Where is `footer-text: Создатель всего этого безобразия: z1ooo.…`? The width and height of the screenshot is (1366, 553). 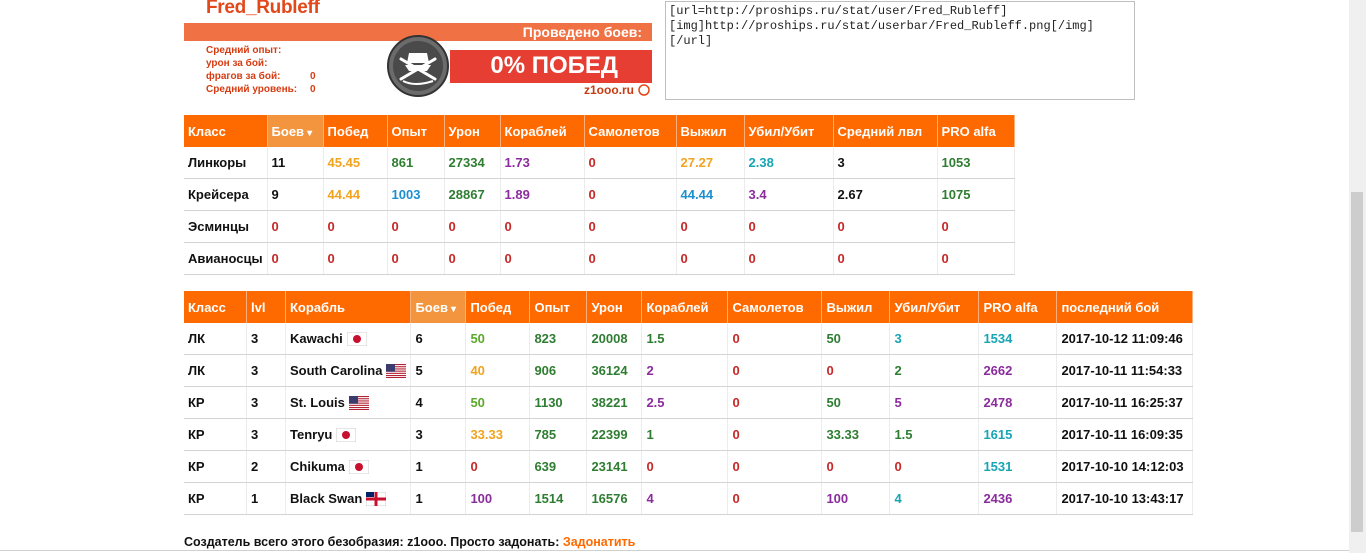
footer-text: Создатель всего этого безобразия: z1ooo.… is located at coordinates (373, 542).